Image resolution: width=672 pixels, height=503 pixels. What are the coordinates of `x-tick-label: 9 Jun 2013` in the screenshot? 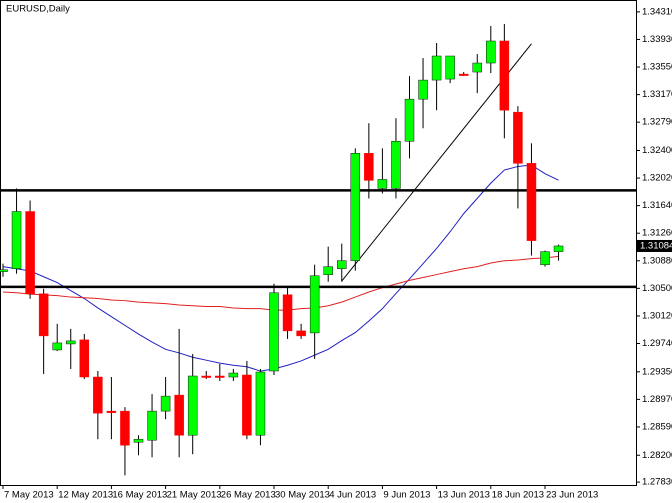 It's located at (406, 495).